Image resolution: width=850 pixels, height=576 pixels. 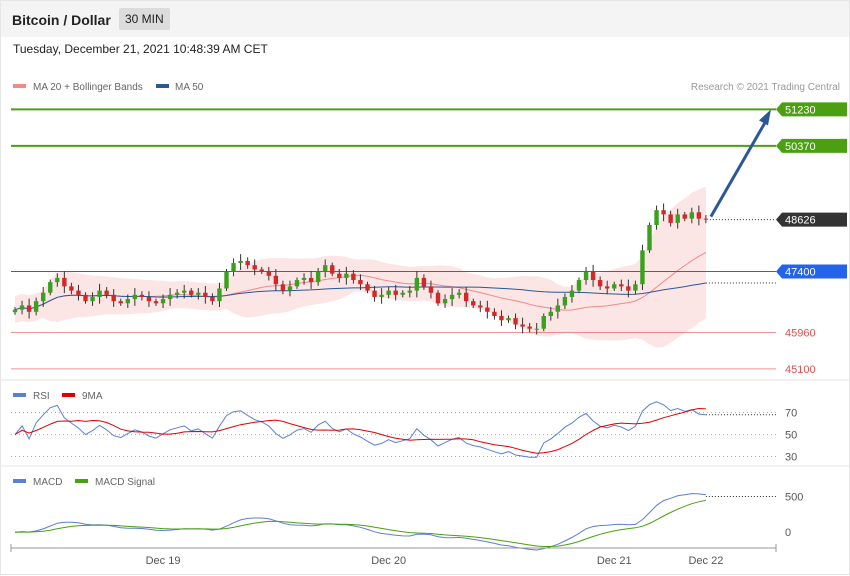 What do you see at coordinates (92, 396) in the screenshot?
I see `rsi-ma-legend-label: 9MA` at bounding box center [92, 396].